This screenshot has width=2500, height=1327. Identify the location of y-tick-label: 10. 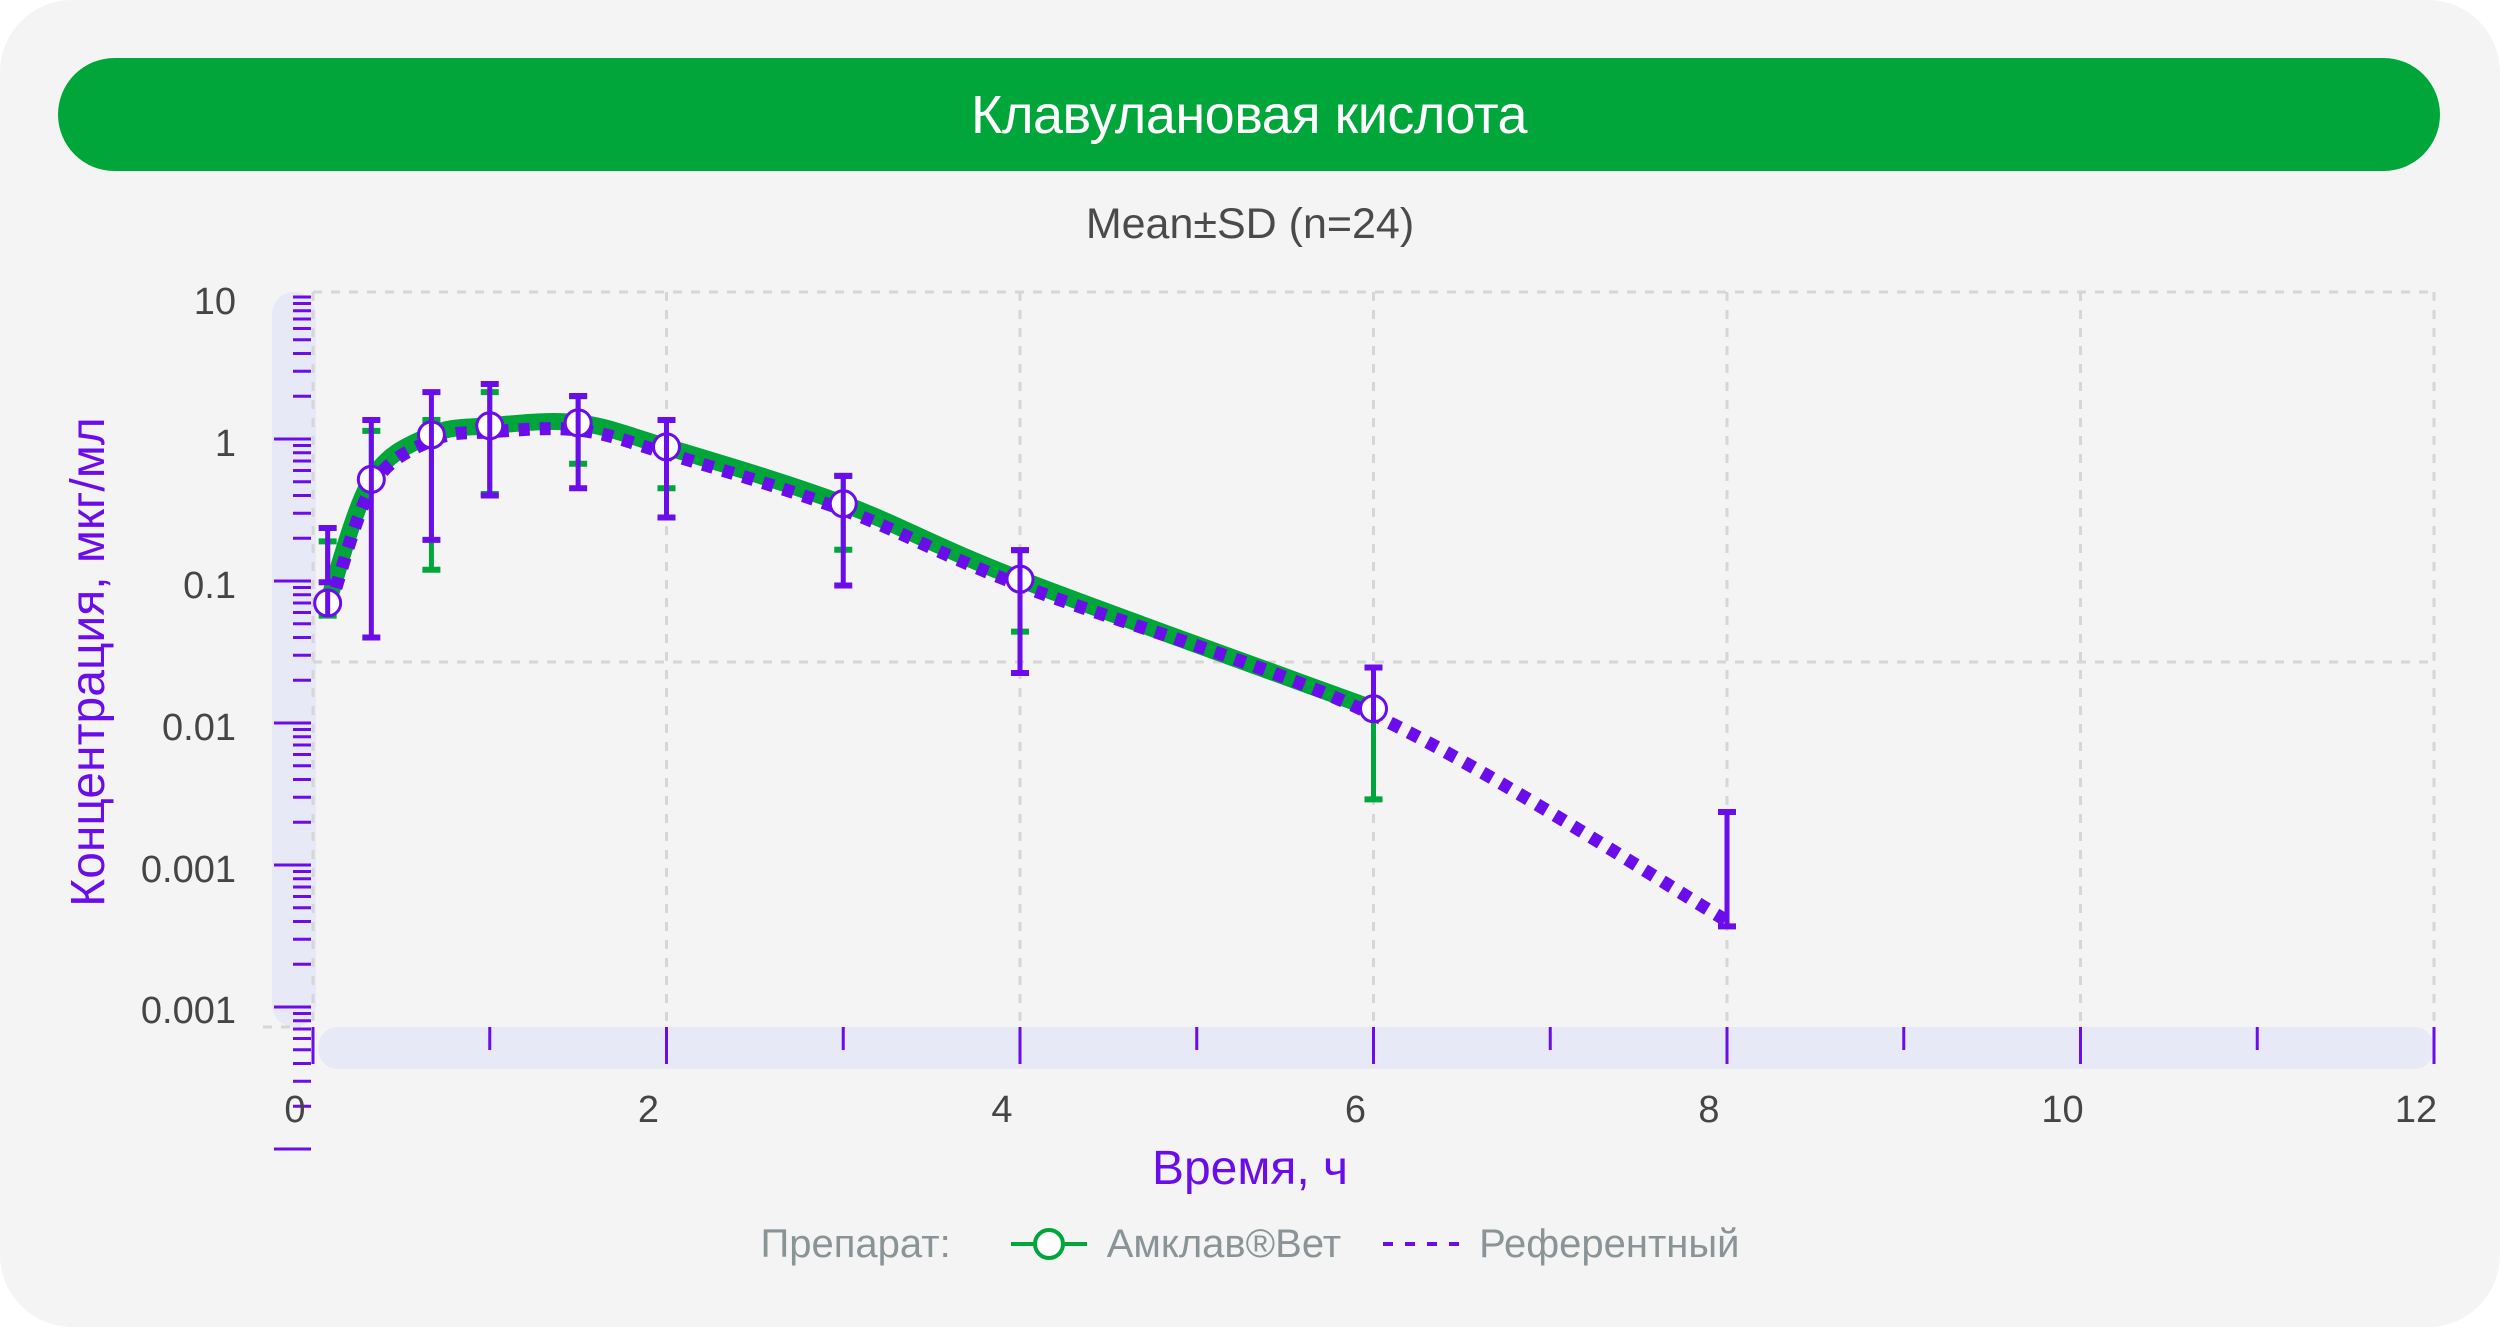
(215, 302).